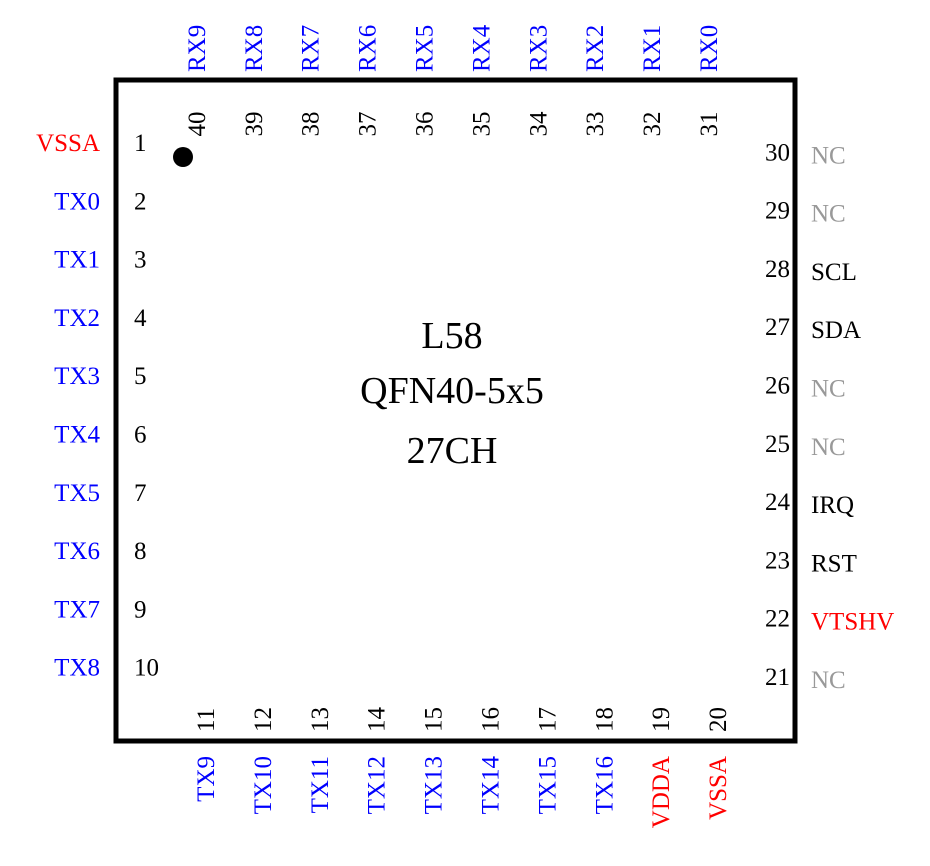 The width and height of the screenshot is (930, 866). What do you see at coordinates (263, 719) in the screenshot?
I see `pin-number-12: 12` at bounding box center [263, 719].